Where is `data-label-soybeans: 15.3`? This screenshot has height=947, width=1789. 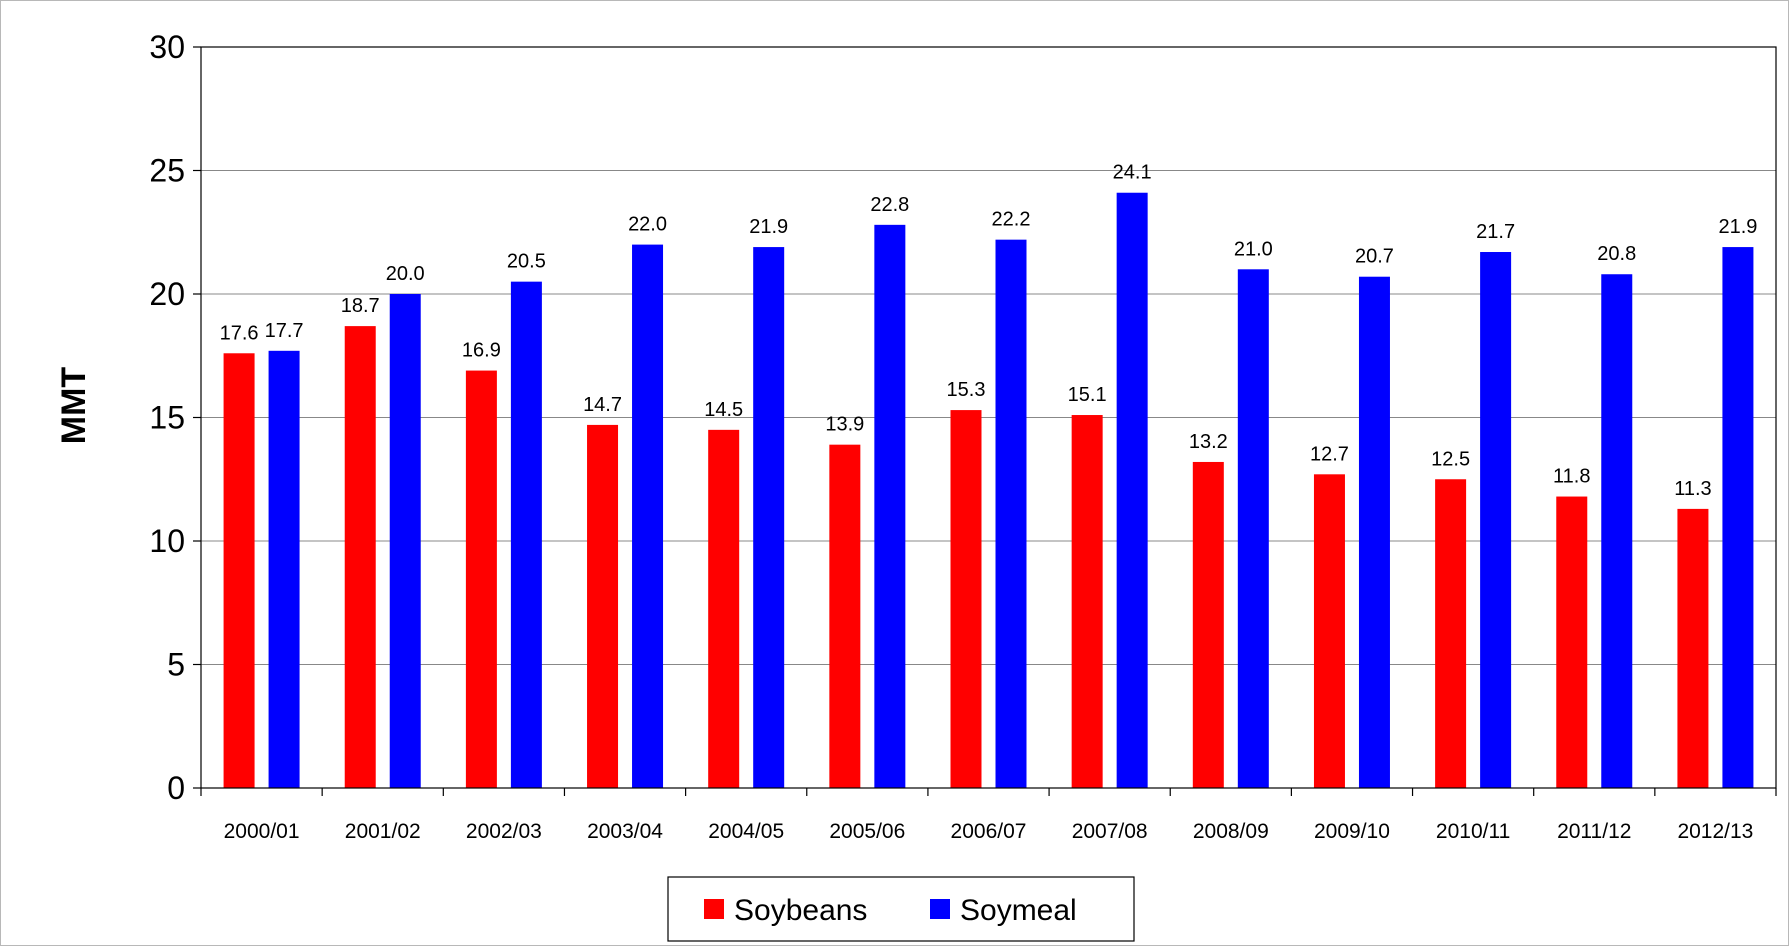
data-label-soybeans: 15.3 is located at coordinates (966, 390).